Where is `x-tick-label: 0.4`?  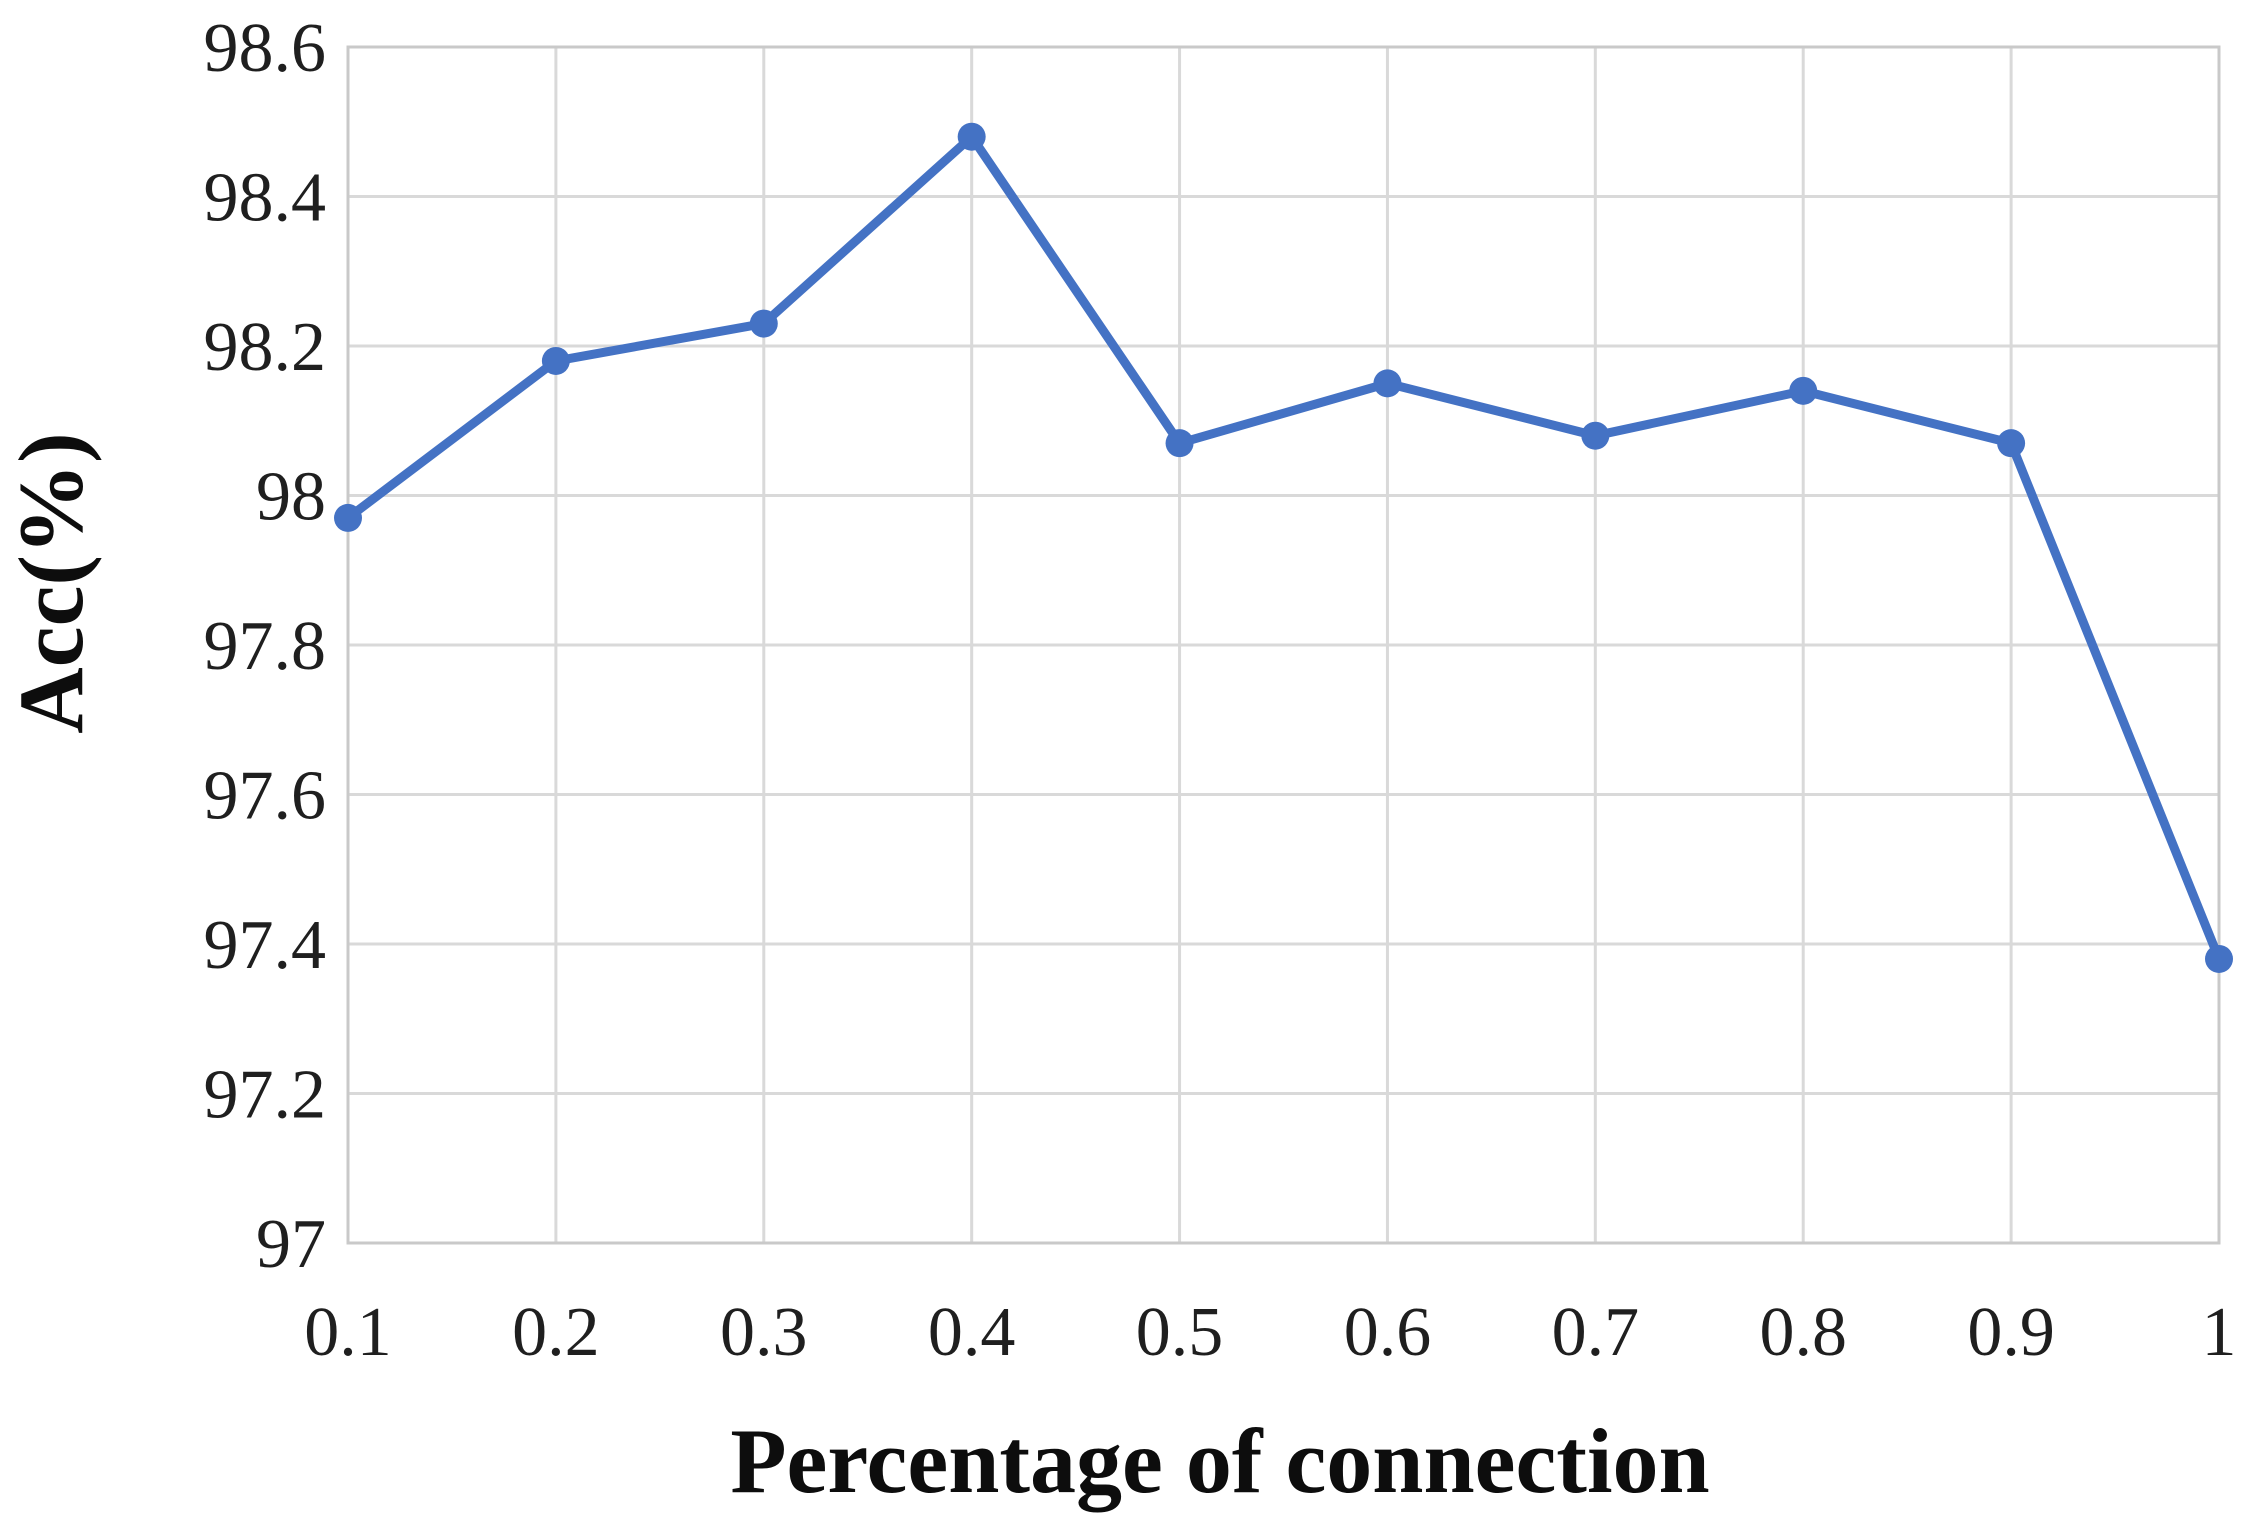
x-tick-label: 0.4 is located at coordinates (972, 1332).